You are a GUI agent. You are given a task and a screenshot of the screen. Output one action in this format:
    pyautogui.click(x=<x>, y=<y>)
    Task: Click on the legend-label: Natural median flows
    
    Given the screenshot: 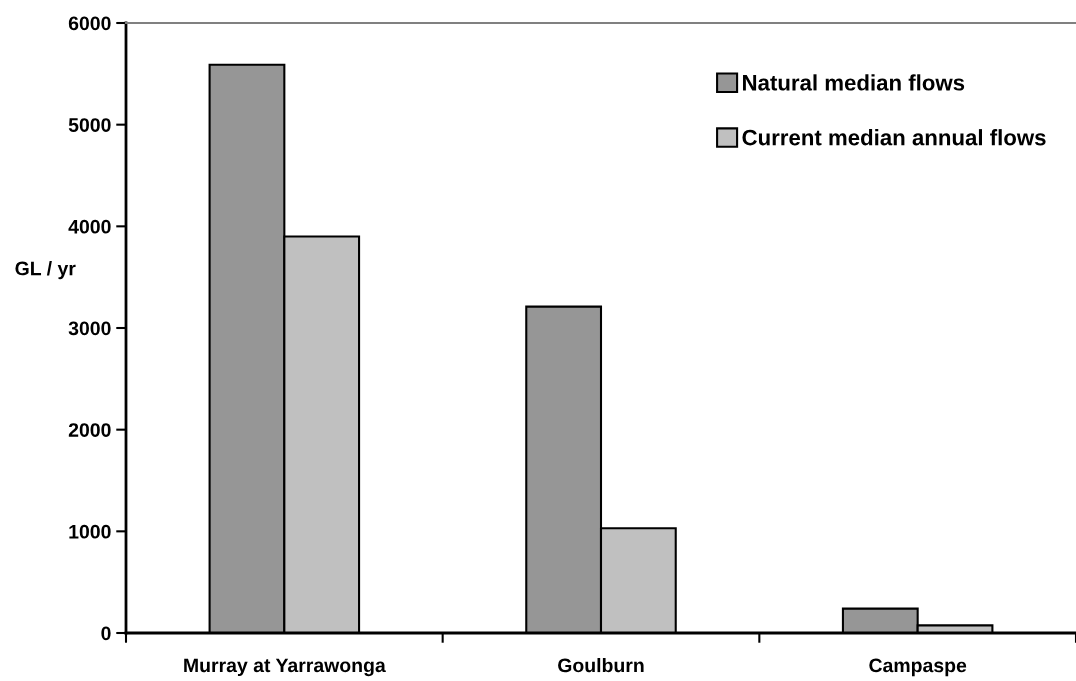 What is the action you would take?
    pyautogui.click(x=854, y=82)
    